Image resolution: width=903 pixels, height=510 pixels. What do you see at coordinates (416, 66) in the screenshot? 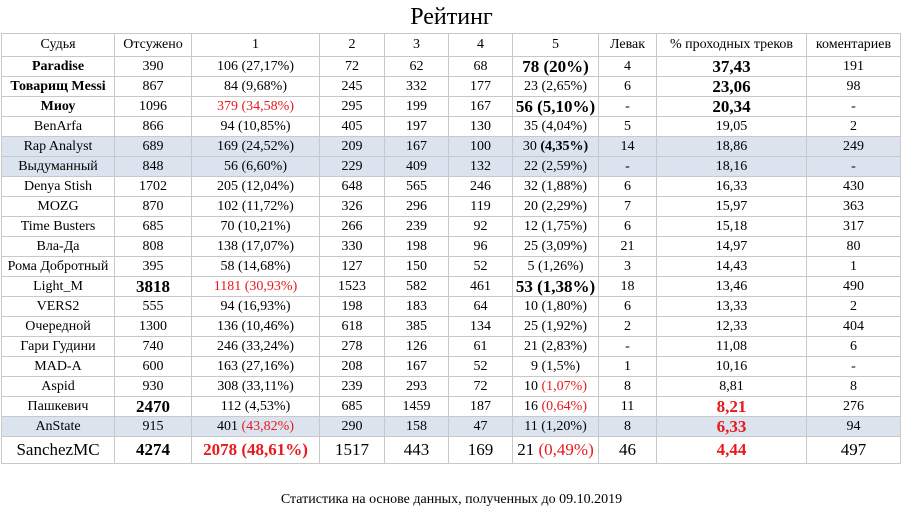
I see `score-3: 62` at bounding box center [416, 66].